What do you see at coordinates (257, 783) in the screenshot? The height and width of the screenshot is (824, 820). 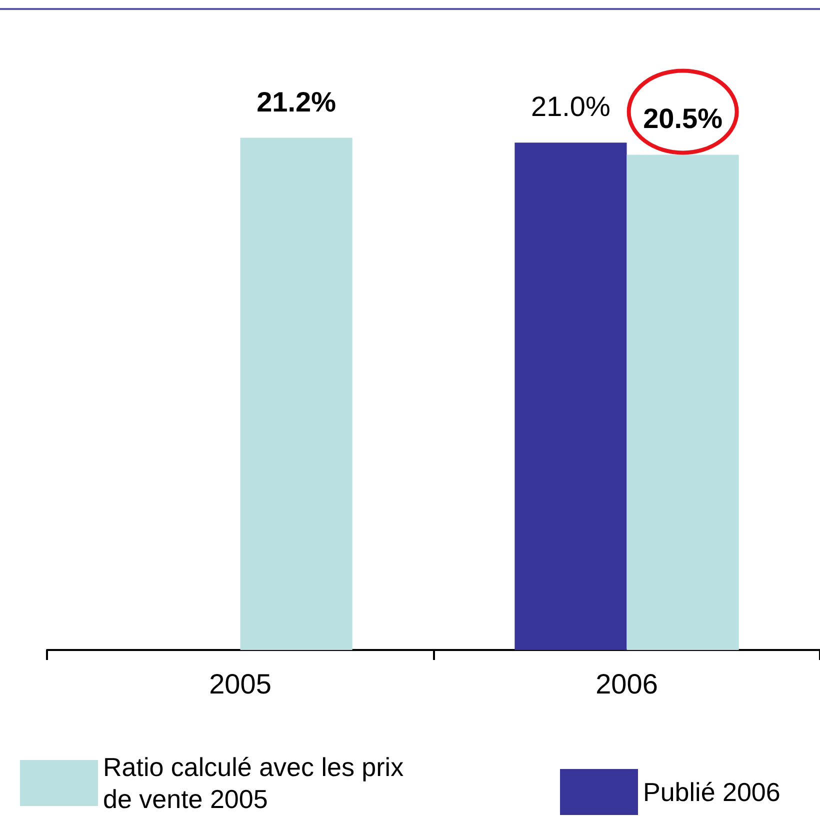 I see `legend-label: Ratio calculé avec les prix de vente 2005` at bounding box center [257, 783].